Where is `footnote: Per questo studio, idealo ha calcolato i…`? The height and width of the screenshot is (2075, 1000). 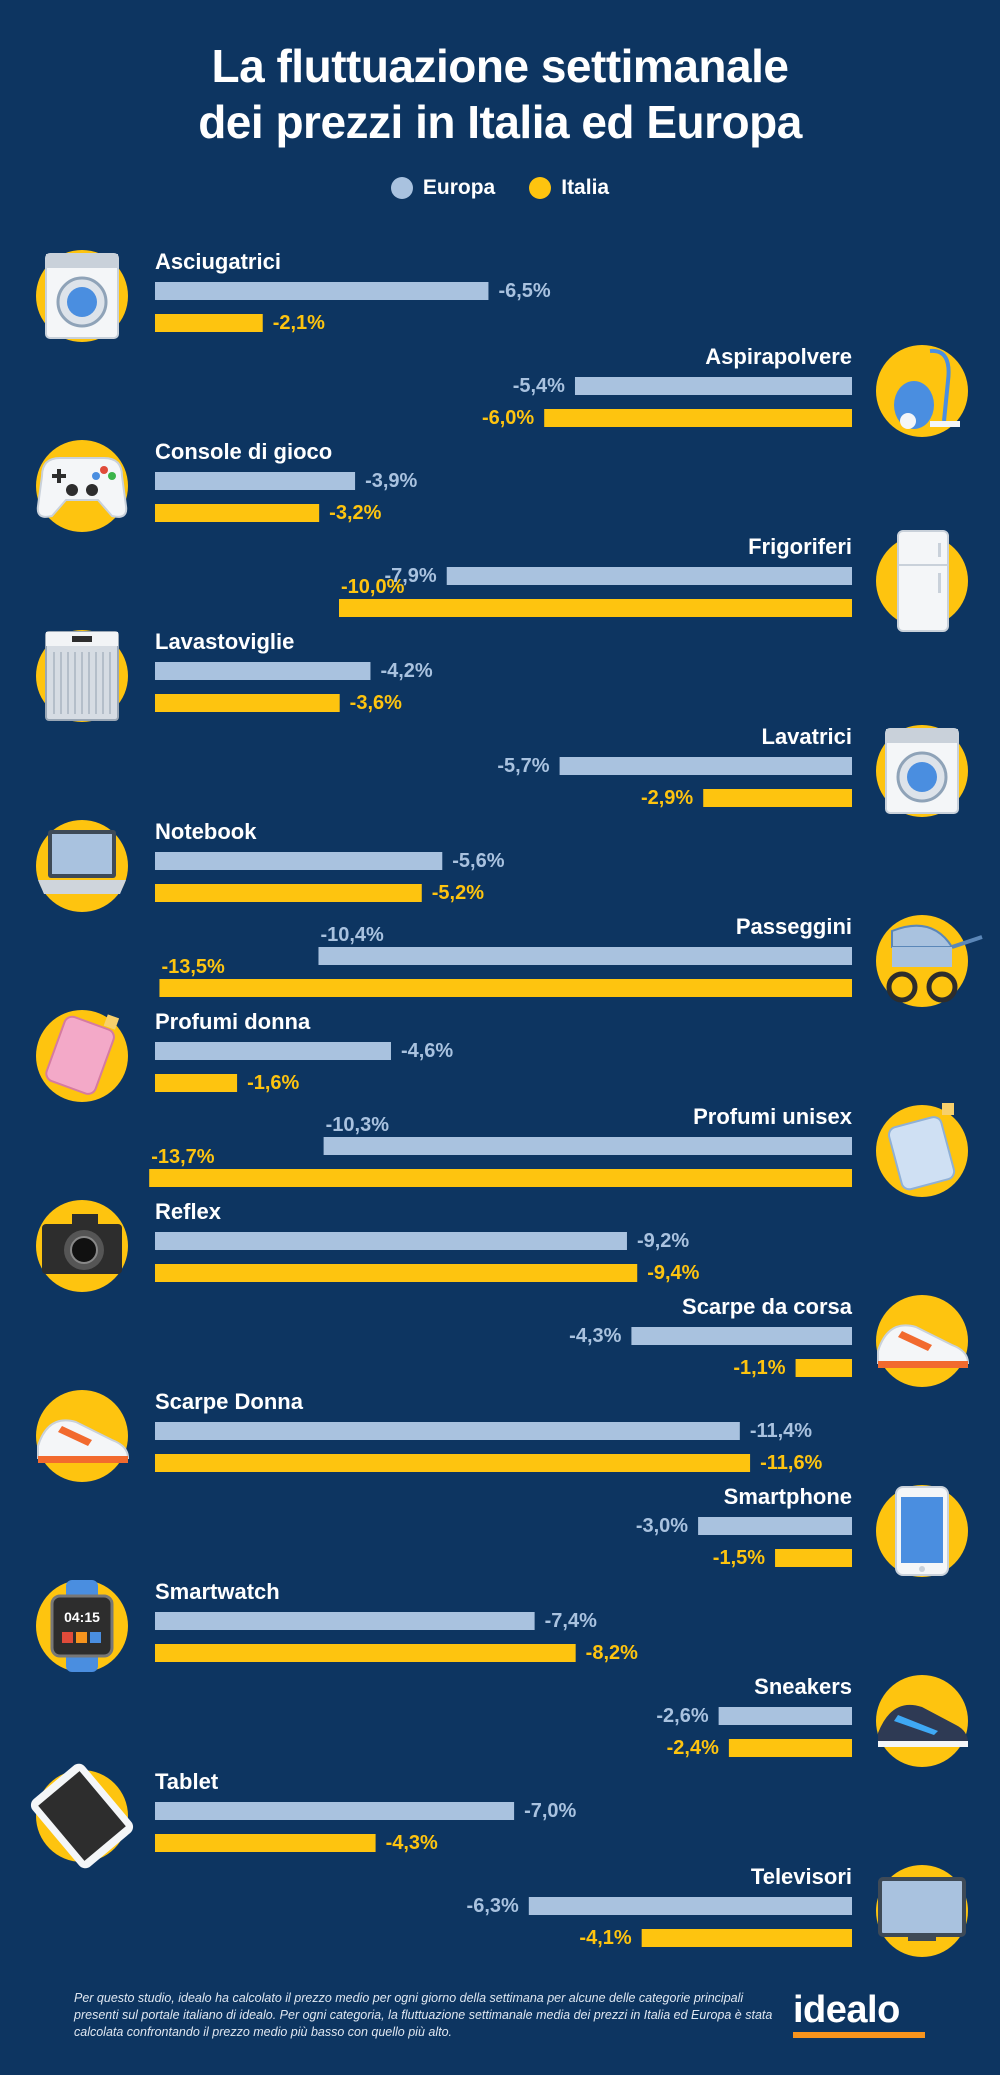 footnote: Per questo studio, idealo ha calcolato i… is located at coordinates (423, 2015).